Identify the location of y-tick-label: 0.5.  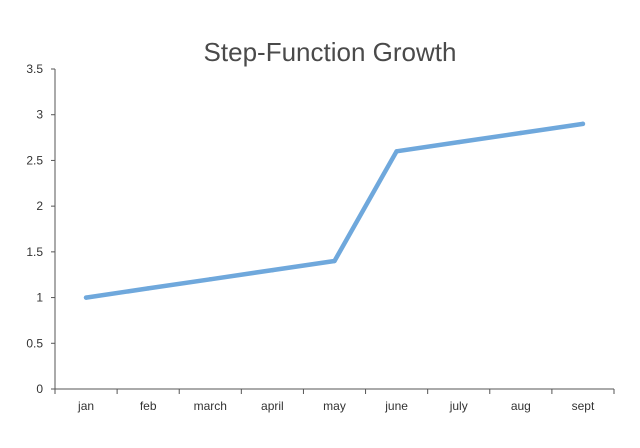
(34, 343).